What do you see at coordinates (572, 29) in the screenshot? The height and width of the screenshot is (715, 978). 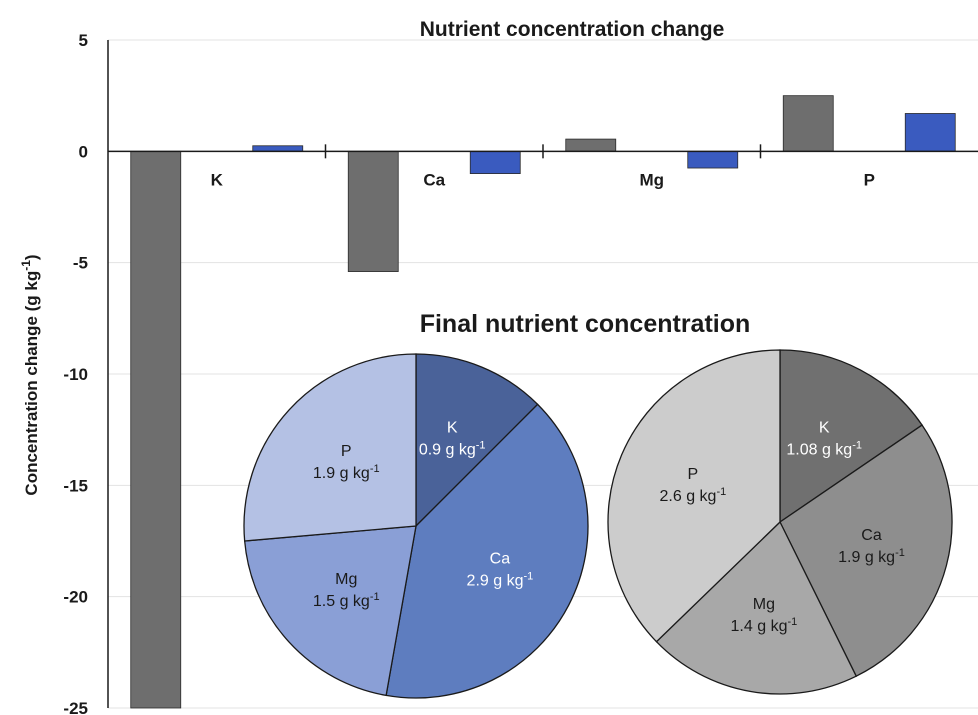 I see `bar-chart-title: Nutrient concentration change` at bounding box center [572, 29].